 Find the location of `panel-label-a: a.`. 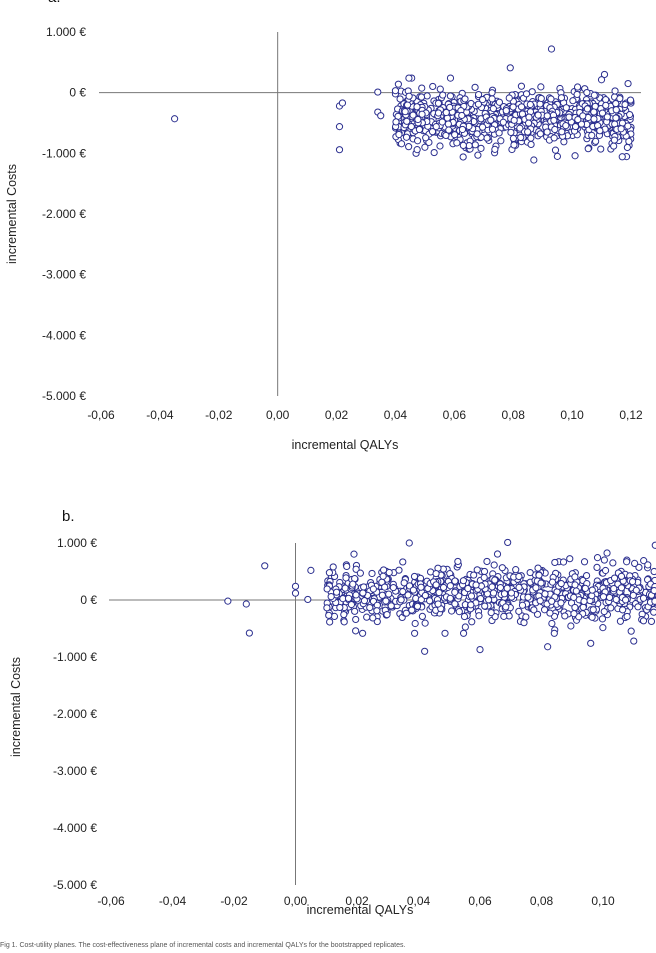

panel-label-a: a. is located at coordinates (54, 3).